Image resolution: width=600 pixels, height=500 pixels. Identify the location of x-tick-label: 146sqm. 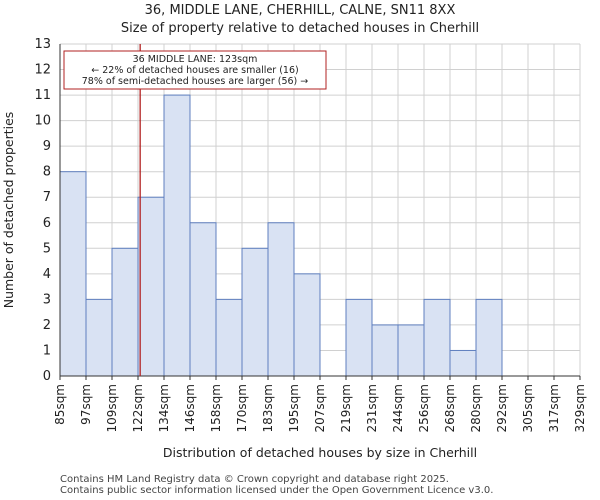
(190, 408).